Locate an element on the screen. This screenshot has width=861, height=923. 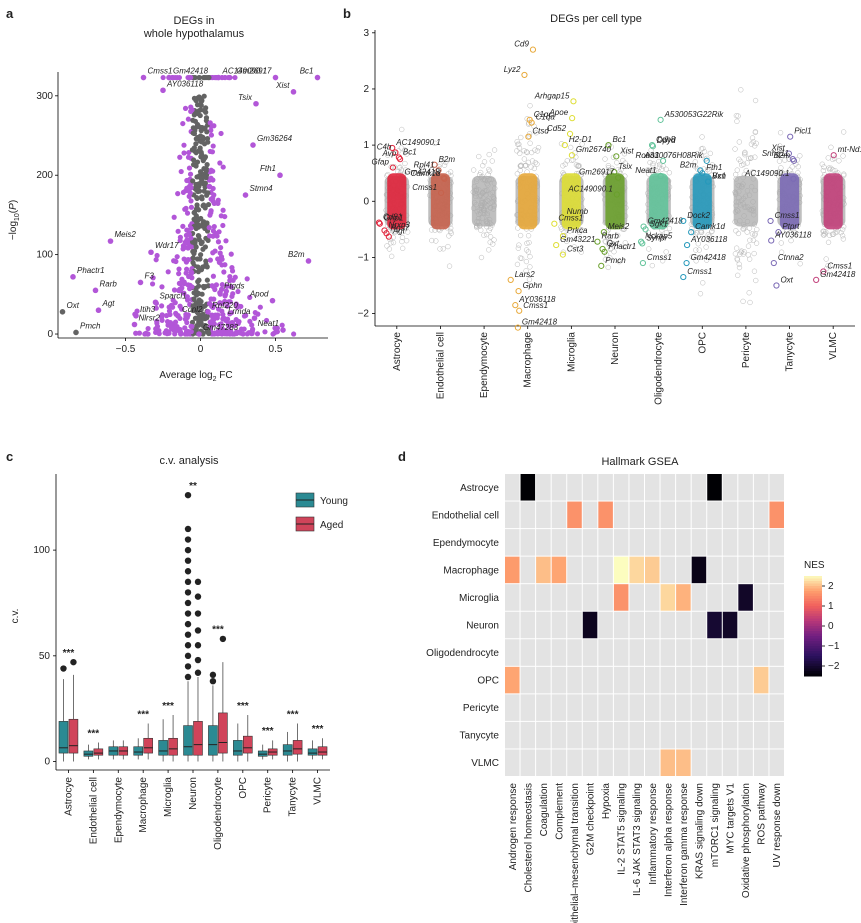
panel-b-point-label: Nrxn3 is located at coordinates (400, 224).